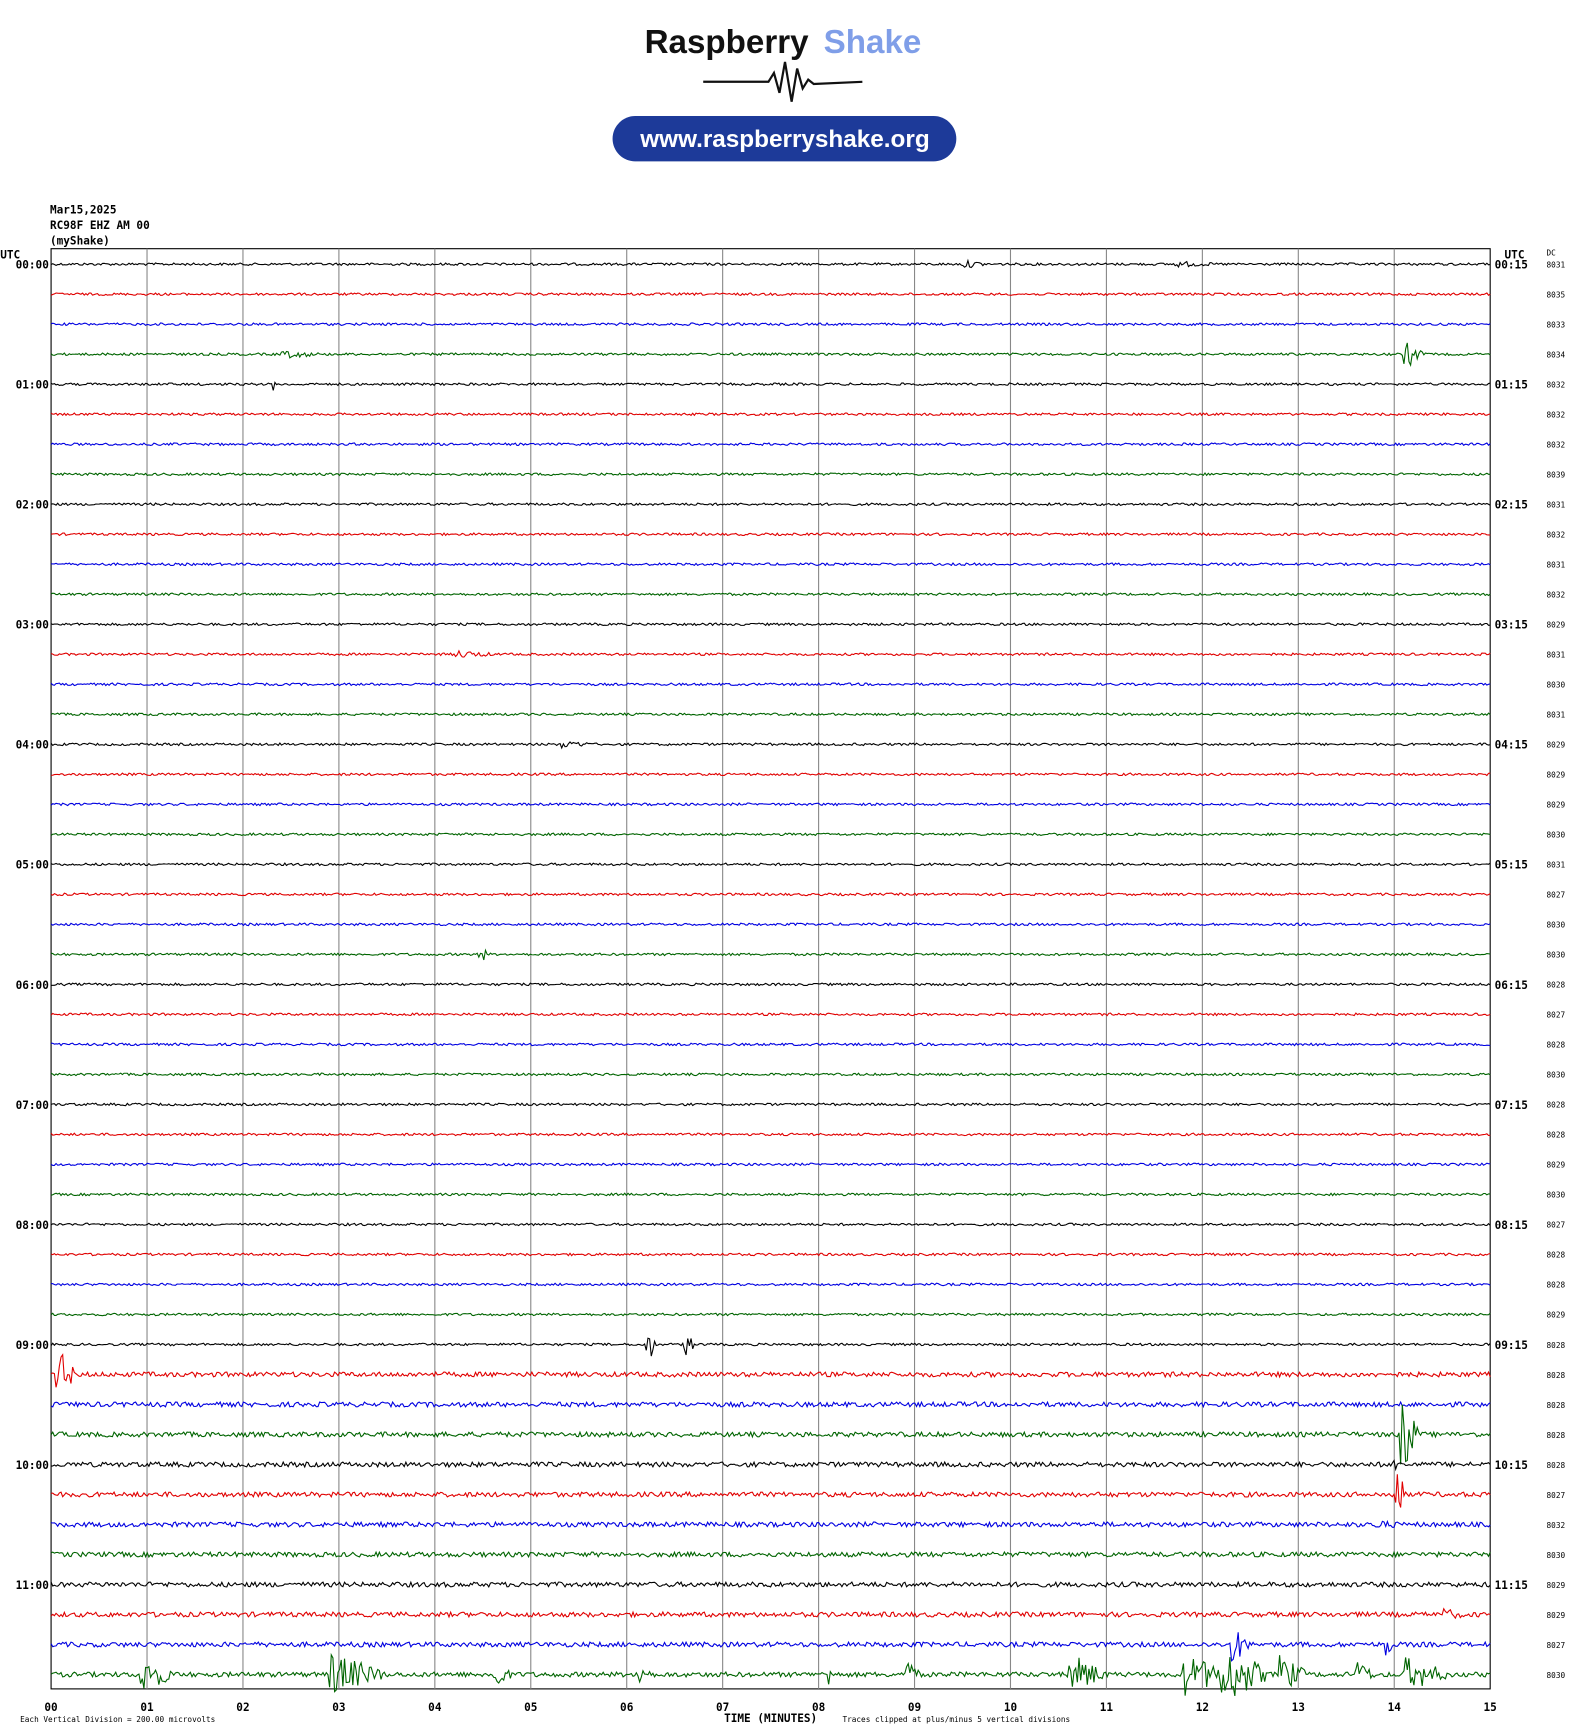 The image size is (1570, 1732). Describe the element at coordinates (1511, 625) in the screenshot. I see `right-time-label: 03:15` at that location.